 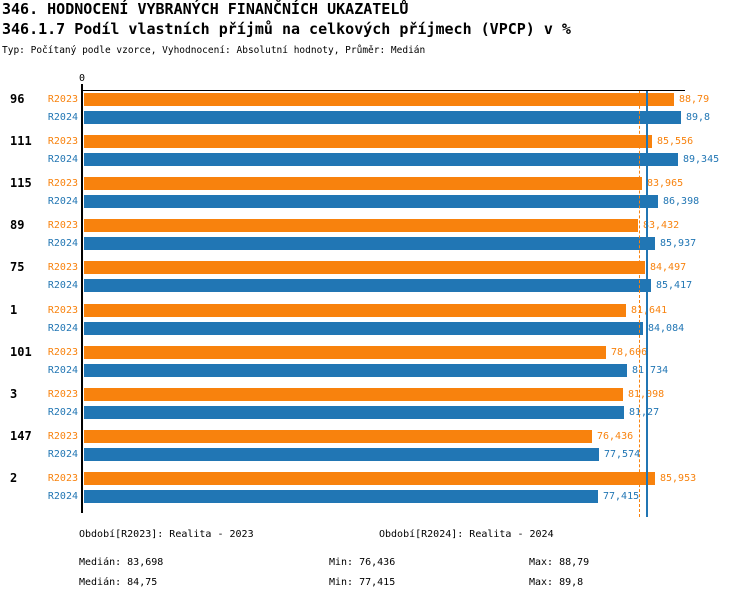 I want to click on category-label: 101, so click(x=21, y=352).